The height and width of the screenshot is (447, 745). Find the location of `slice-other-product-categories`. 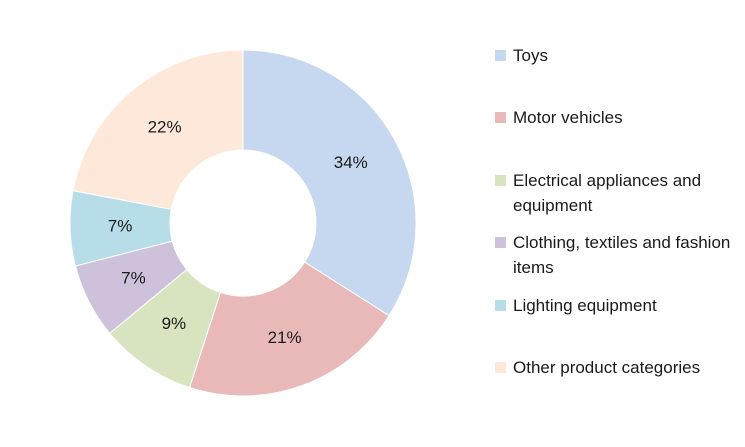

slice-other-product-categories is located at coordinates (158, 129).